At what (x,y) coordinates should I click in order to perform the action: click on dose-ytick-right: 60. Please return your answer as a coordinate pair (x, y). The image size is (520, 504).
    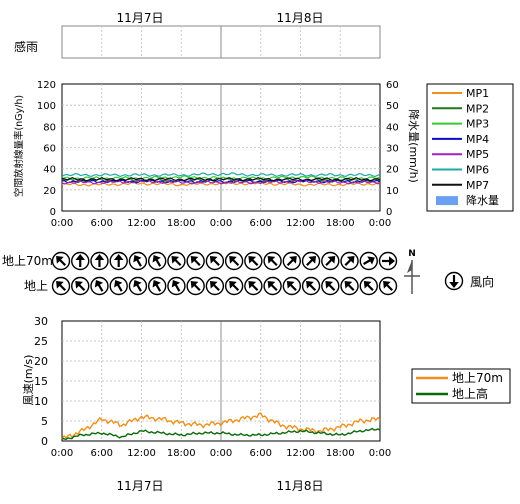
    Looking at the image, I should click on (392, 85).